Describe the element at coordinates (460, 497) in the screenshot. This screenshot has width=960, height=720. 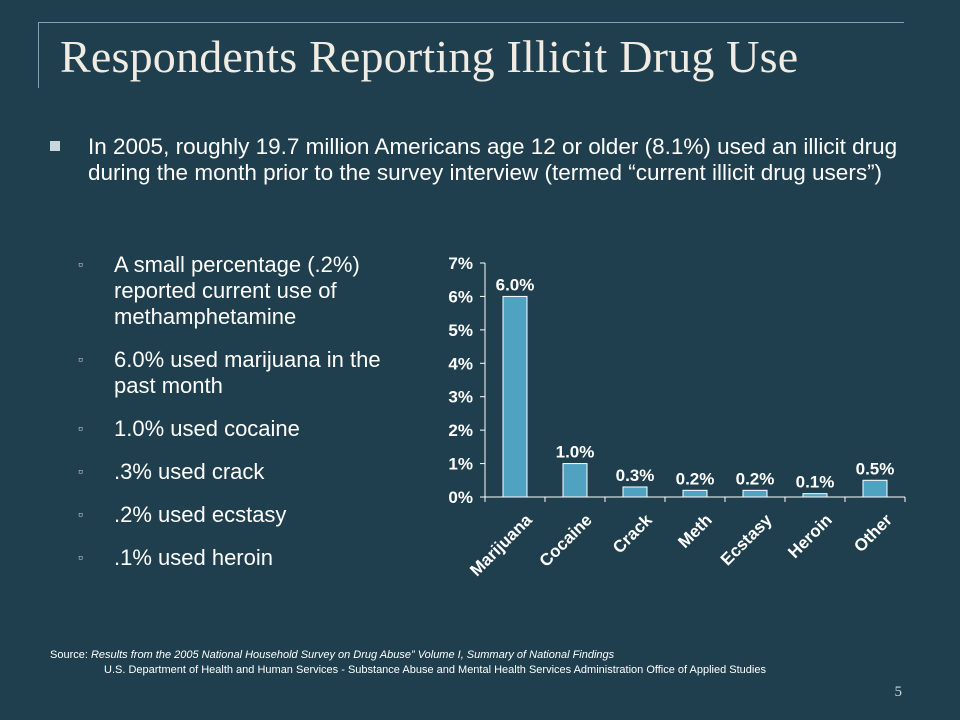
I see `y-tick-label: 0%` at that location.